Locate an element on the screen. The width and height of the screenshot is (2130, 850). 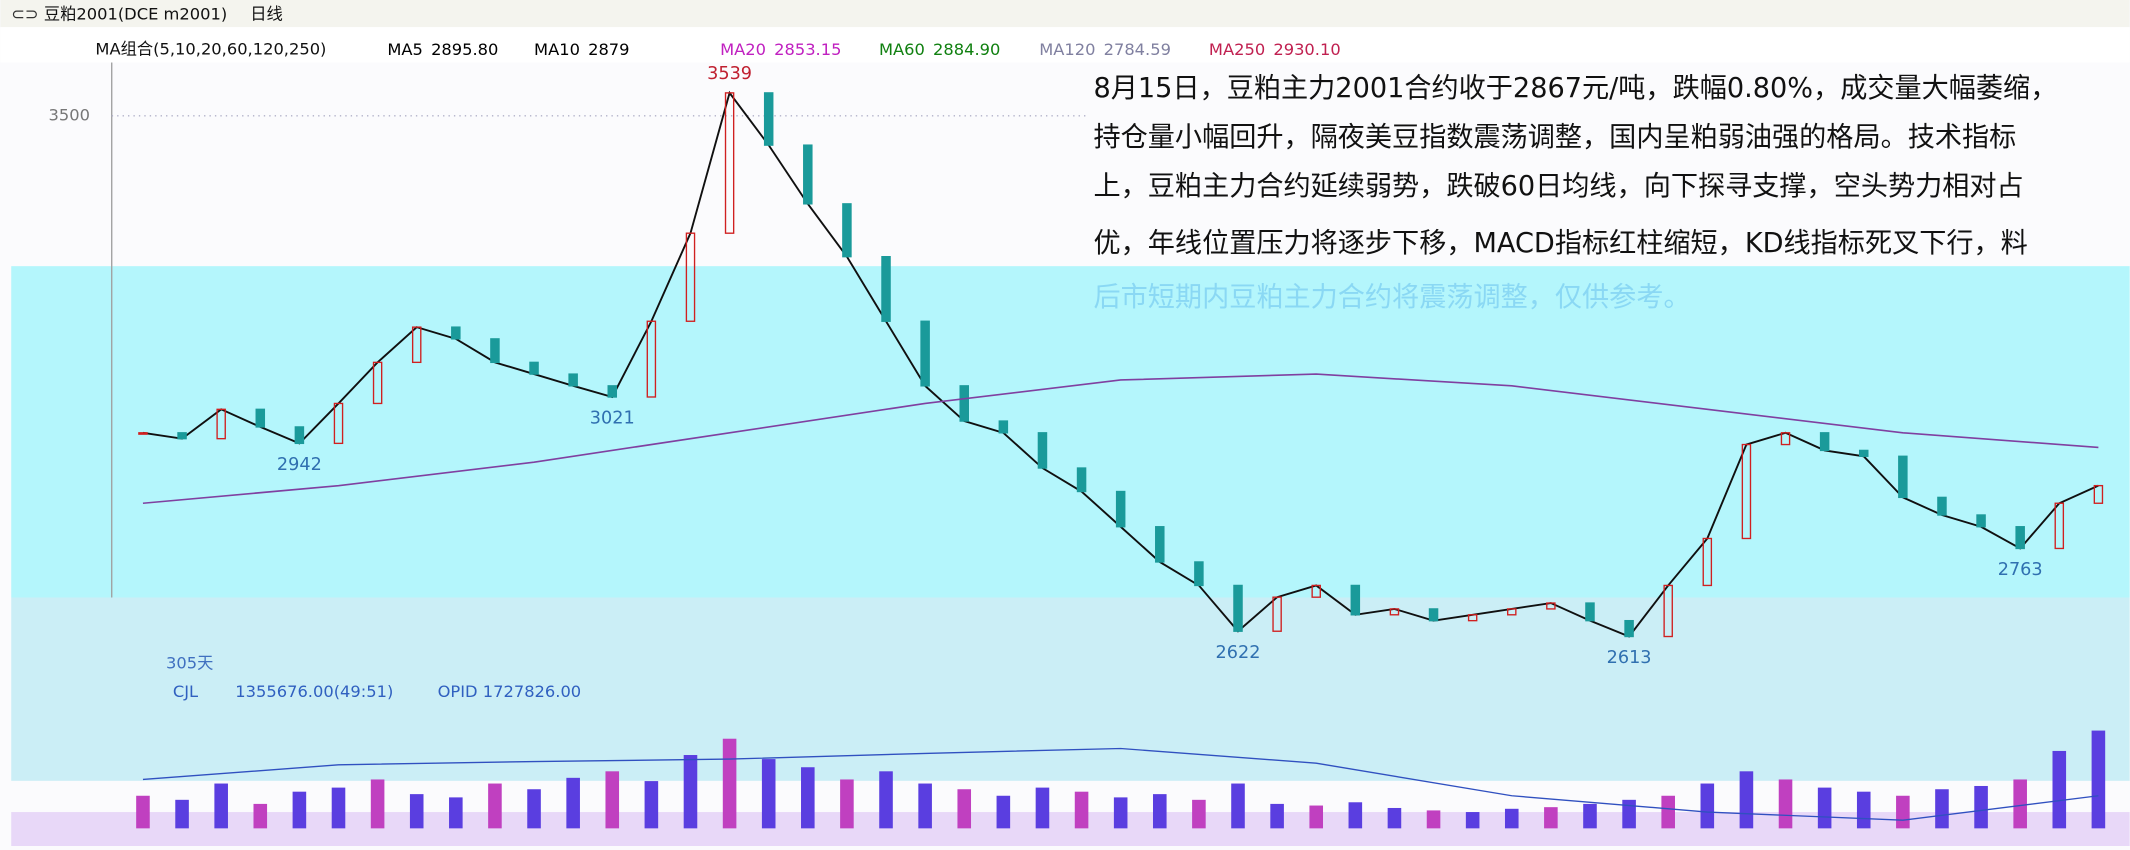
legend-entry: MA250 2930.10 is located at coordinates (1275, 49).